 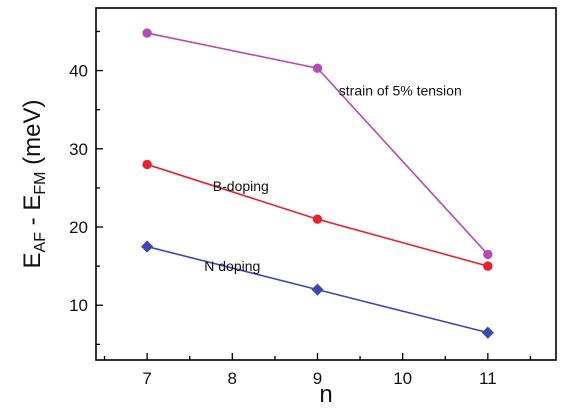 What do you see at coordinates (317, 378) in the screenshot?
I see `x-tick-label: 9` at bounding box center [317, 378].